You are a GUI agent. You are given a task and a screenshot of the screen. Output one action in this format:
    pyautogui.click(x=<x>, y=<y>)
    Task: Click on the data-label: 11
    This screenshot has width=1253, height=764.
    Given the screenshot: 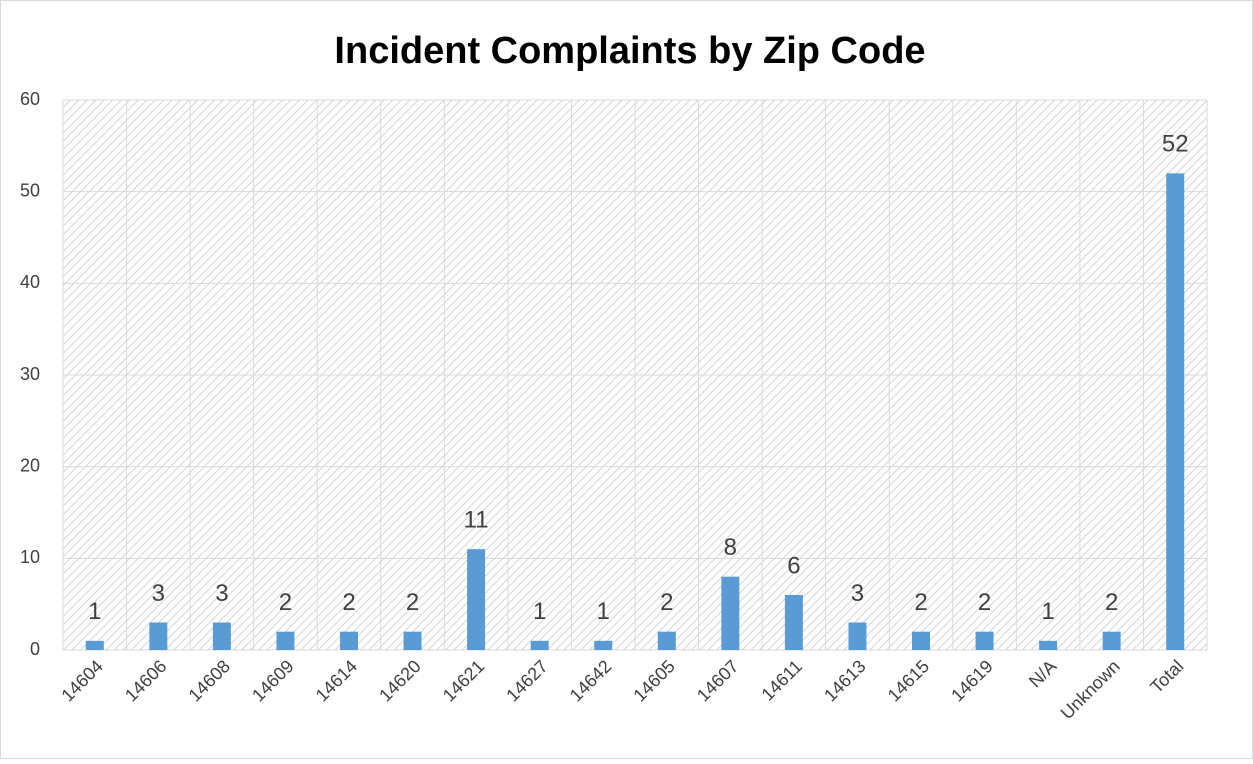 What is the action you would take?
    pyautogui.click(x=476, y=520)
    